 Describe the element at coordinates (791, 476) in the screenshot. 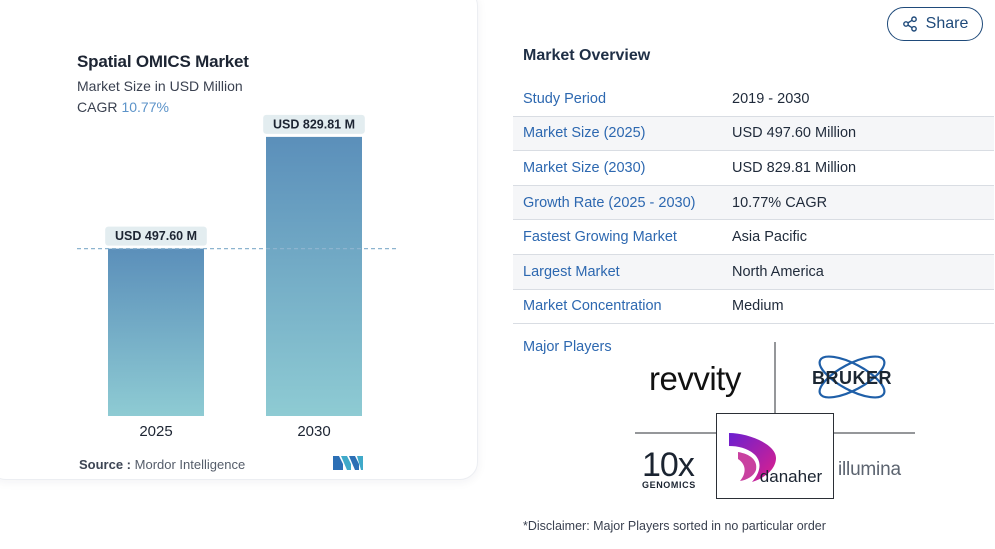

I see `danaher-wordmark: danaher` at that location.